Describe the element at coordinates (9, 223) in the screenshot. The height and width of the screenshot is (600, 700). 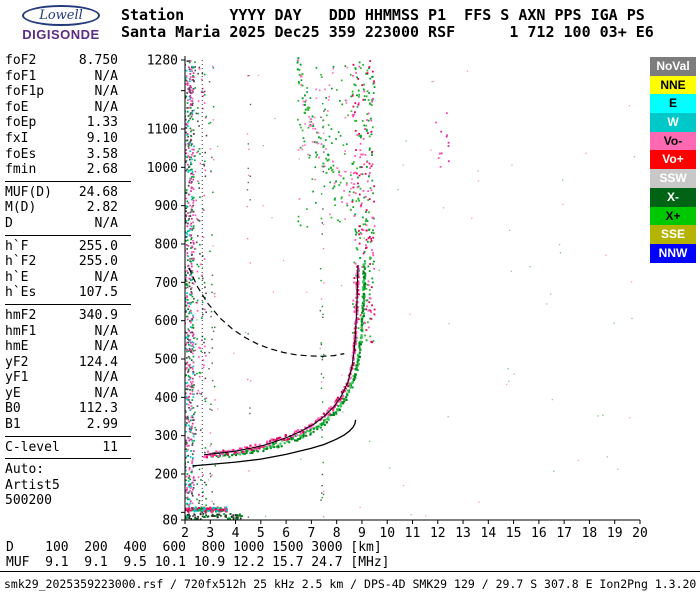
I see `parameter-label: D` at that location.